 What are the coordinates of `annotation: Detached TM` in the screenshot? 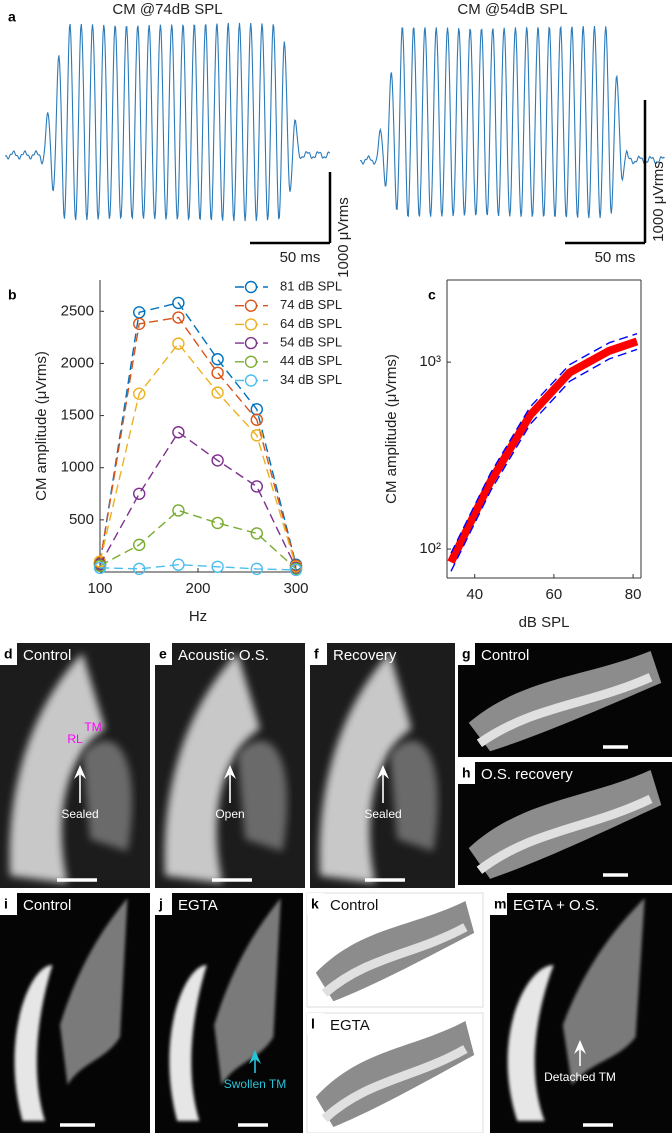 It's located at (580, 1077).